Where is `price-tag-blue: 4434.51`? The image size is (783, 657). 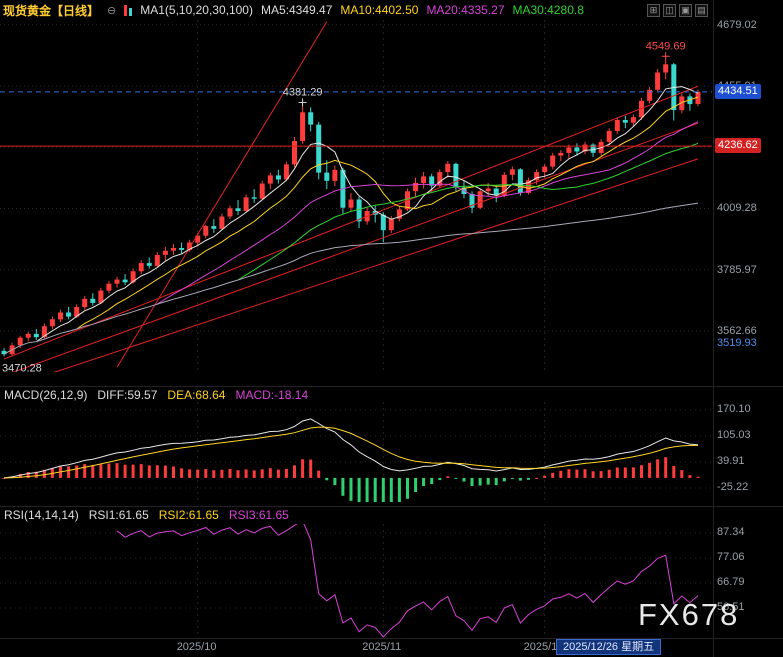 price-tag-blue: 4434.51 is located at coordinates (738, 91).